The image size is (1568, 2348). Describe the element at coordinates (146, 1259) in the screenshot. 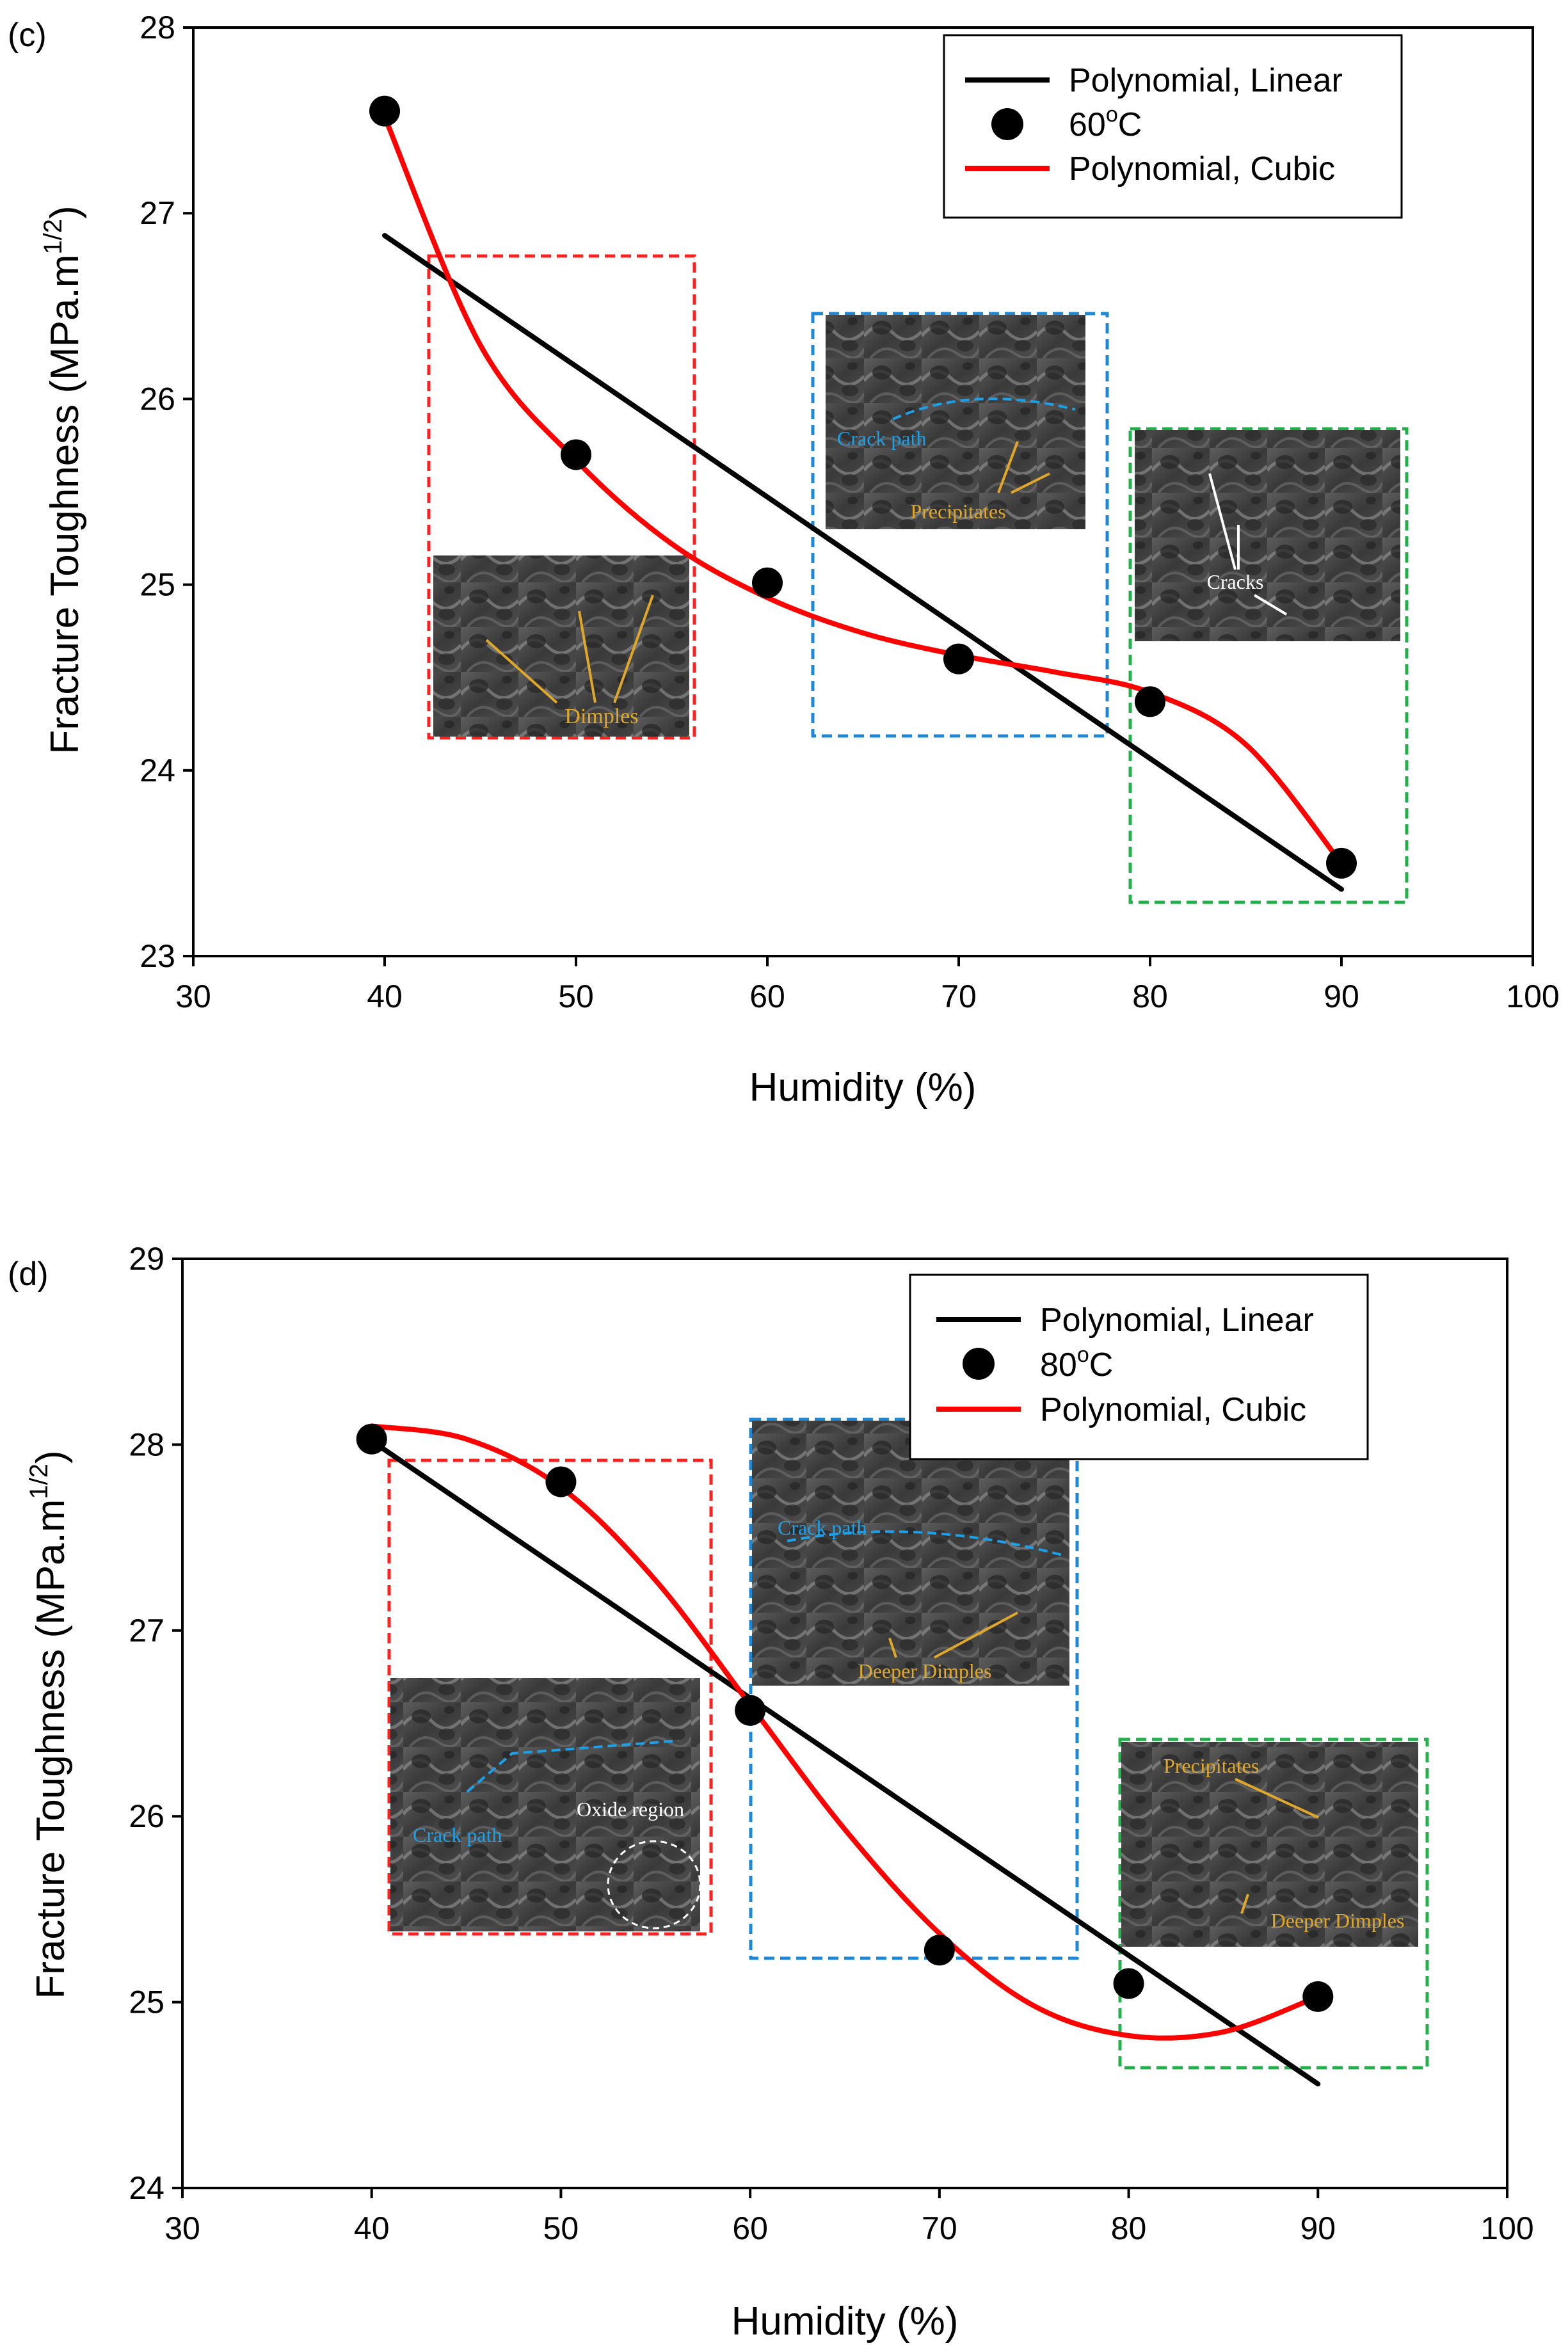

I see `y-tick-label: 29` at that location.